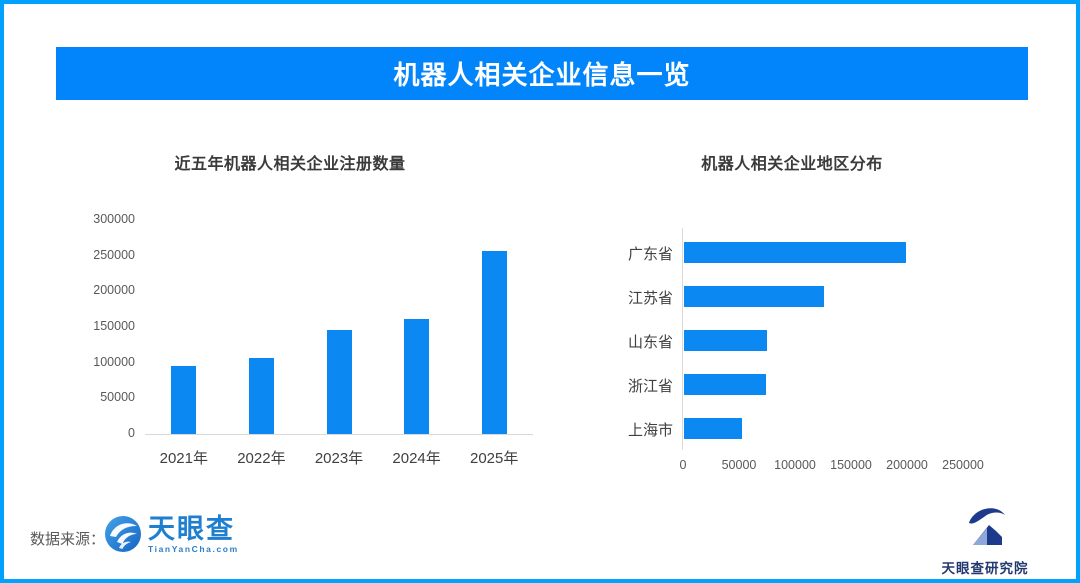 This screenshot has width=1080, height=583. I want to click on y-axis-tick-label: 150000, so click(114, 326).